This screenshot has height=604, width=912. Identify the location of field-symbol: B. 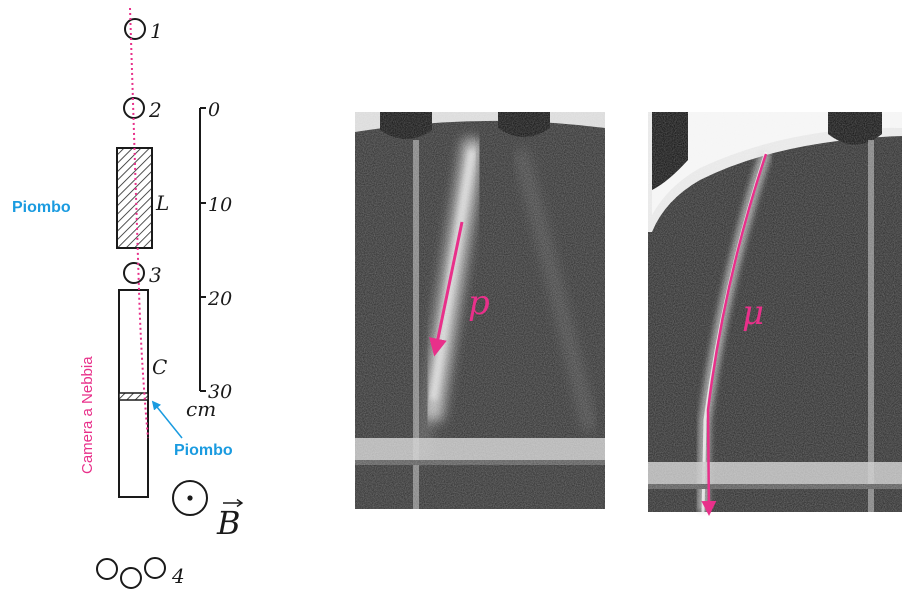
(228, 523).